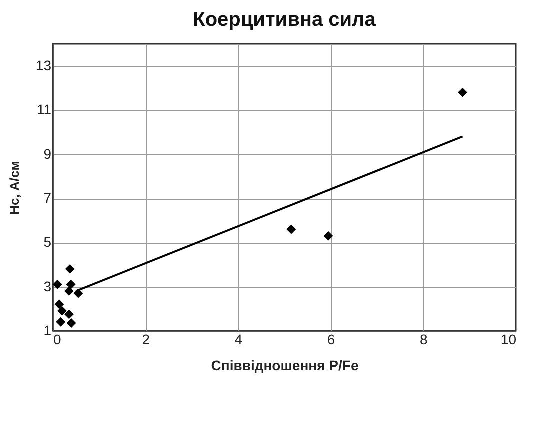  Describe the element at coordinates (48, 242) in the screenshot. I see `y-tick-label: 5` at that location.